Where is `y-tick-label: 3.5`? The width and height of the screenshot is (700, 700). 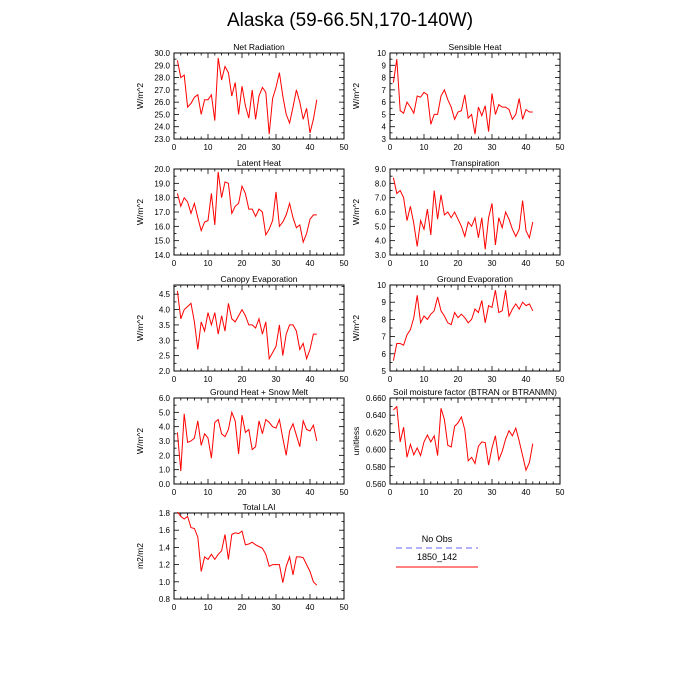
y-tick-label: 3.5 is located at coordinates (165, 325).